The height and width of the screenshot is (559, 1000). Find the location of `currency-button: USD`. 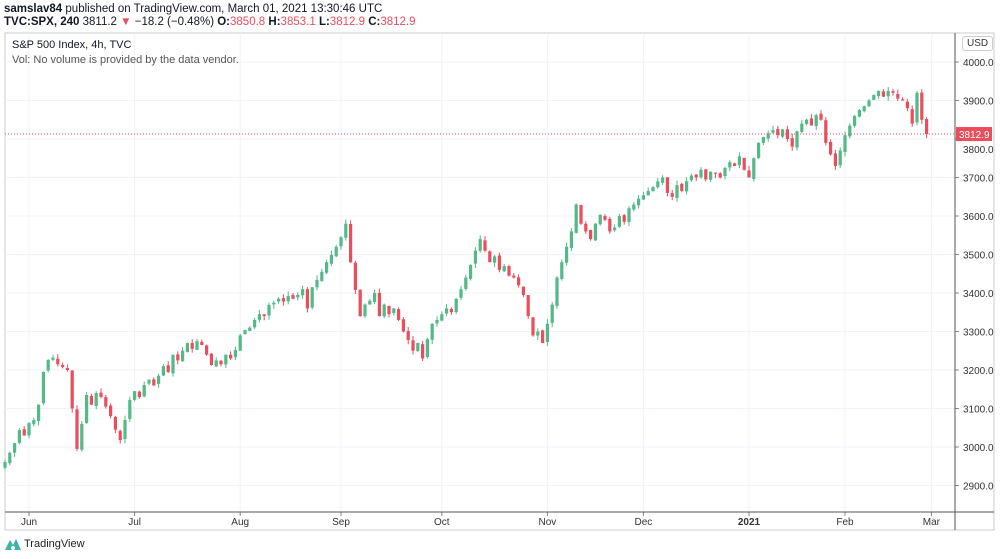

currency-button: USD is located at coordinates (978, 43).